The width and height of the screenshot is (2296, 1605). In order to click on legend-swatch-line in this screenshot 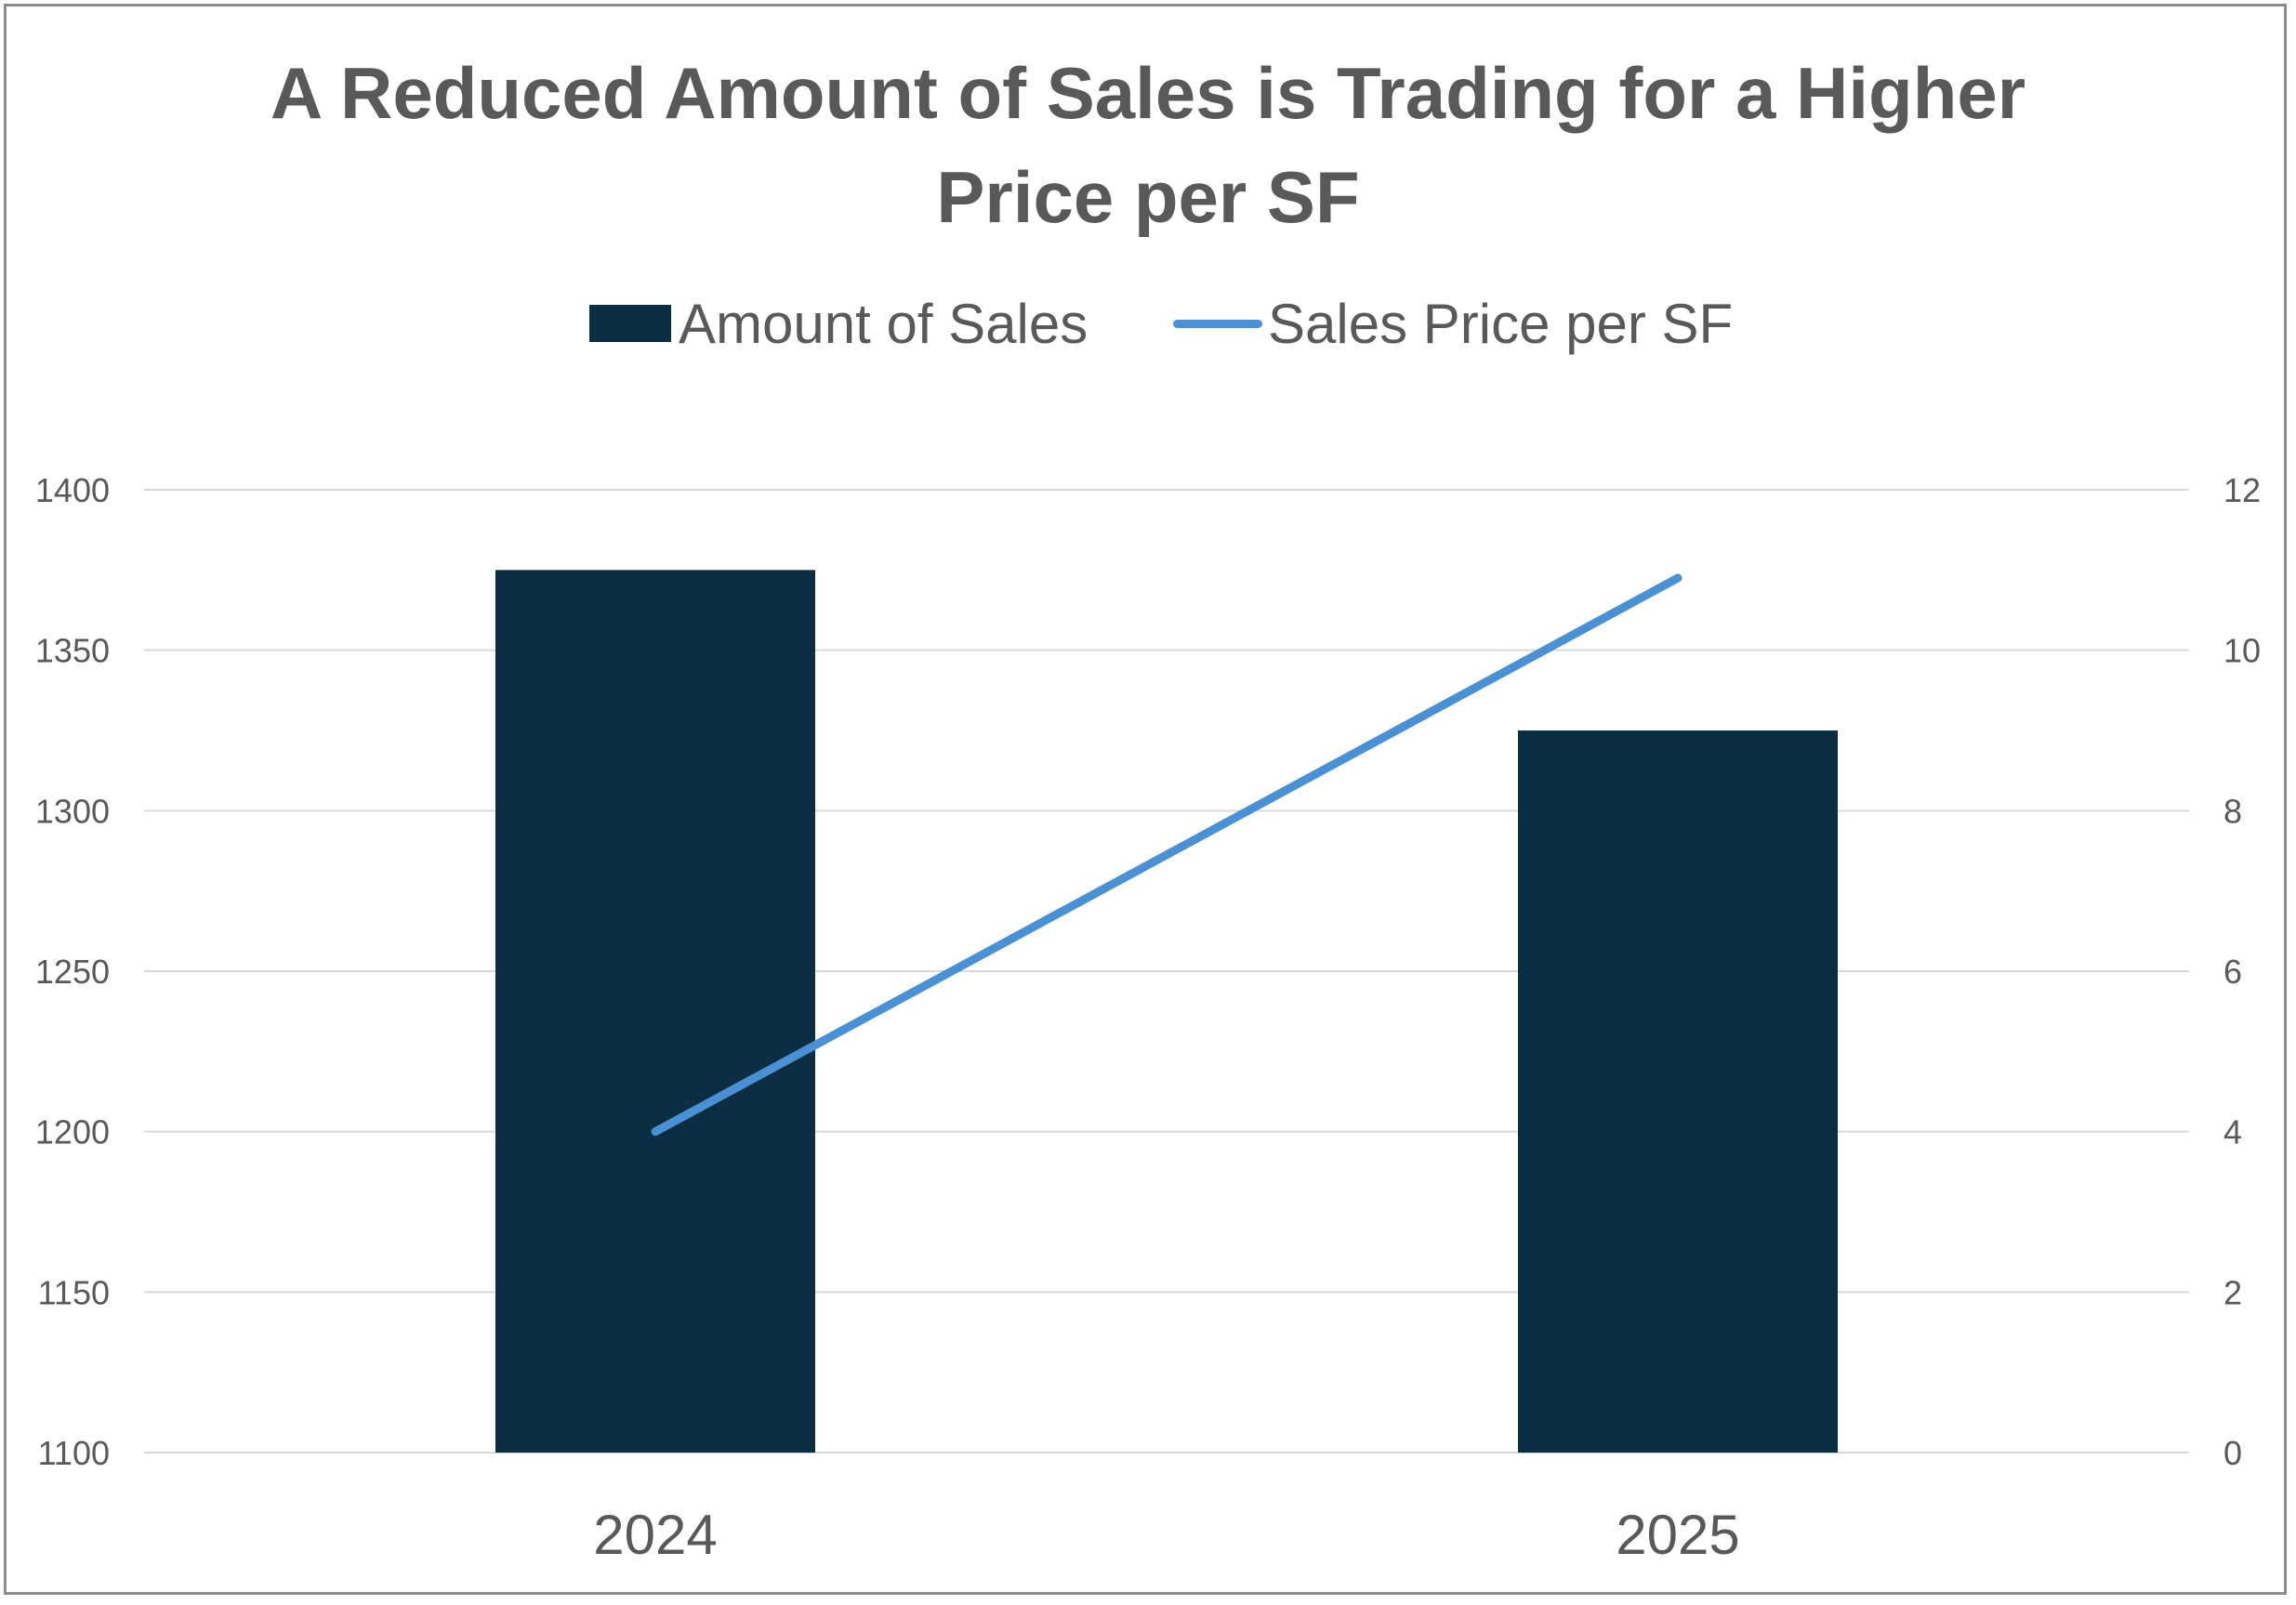, I will do `click(1218, 324)`.